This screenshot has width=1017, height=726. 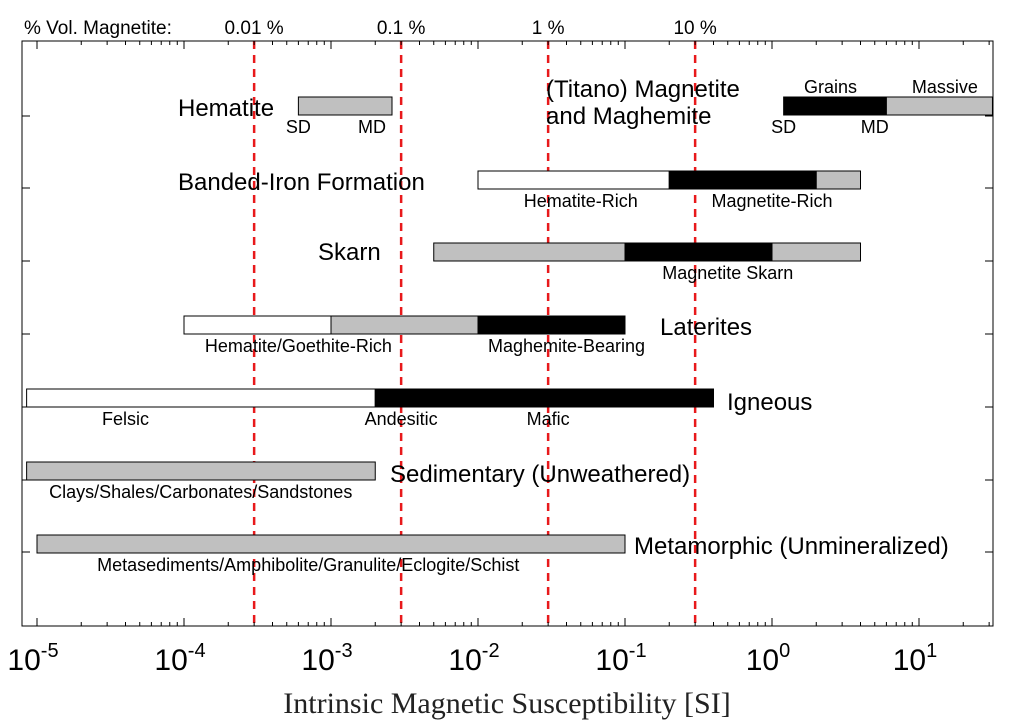 I want to click on row-title: Hematite, so click(x=226, y=108).